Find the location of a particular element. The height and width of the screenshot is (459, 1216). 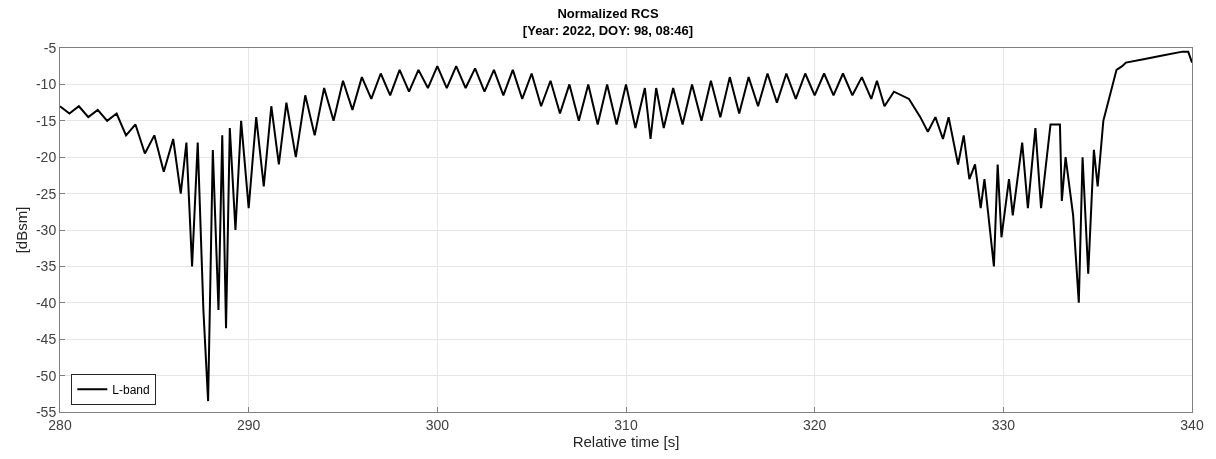

x-tick-label: 330 is located at coordinates (1003, 424).